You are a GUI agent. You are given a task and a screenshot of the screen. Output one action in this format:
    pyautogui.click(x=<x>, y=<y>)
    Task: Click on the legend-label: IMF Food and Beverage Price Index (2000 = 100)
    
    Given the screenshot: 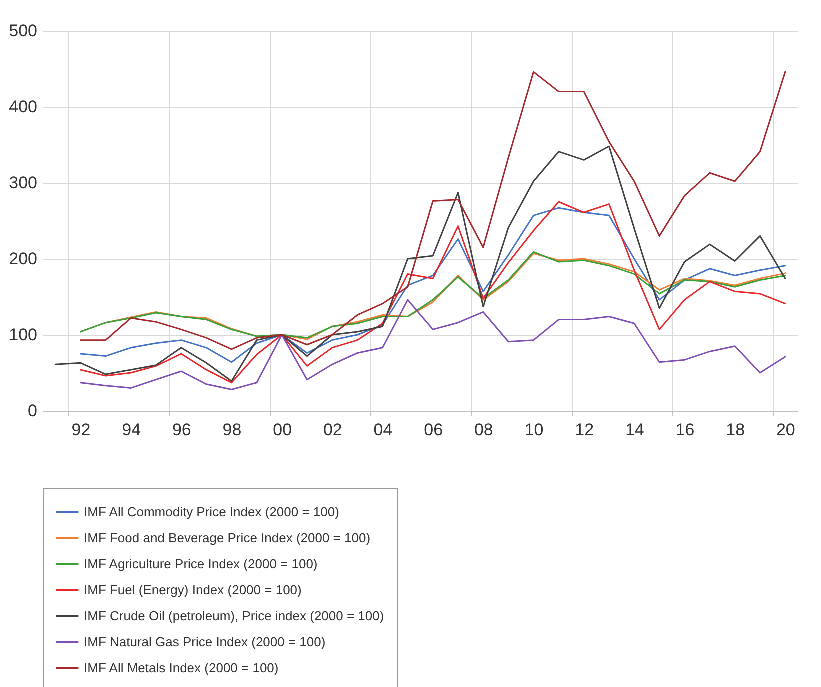 What is the action you would take?
    pyautogui.click(x=227, y=538)
    